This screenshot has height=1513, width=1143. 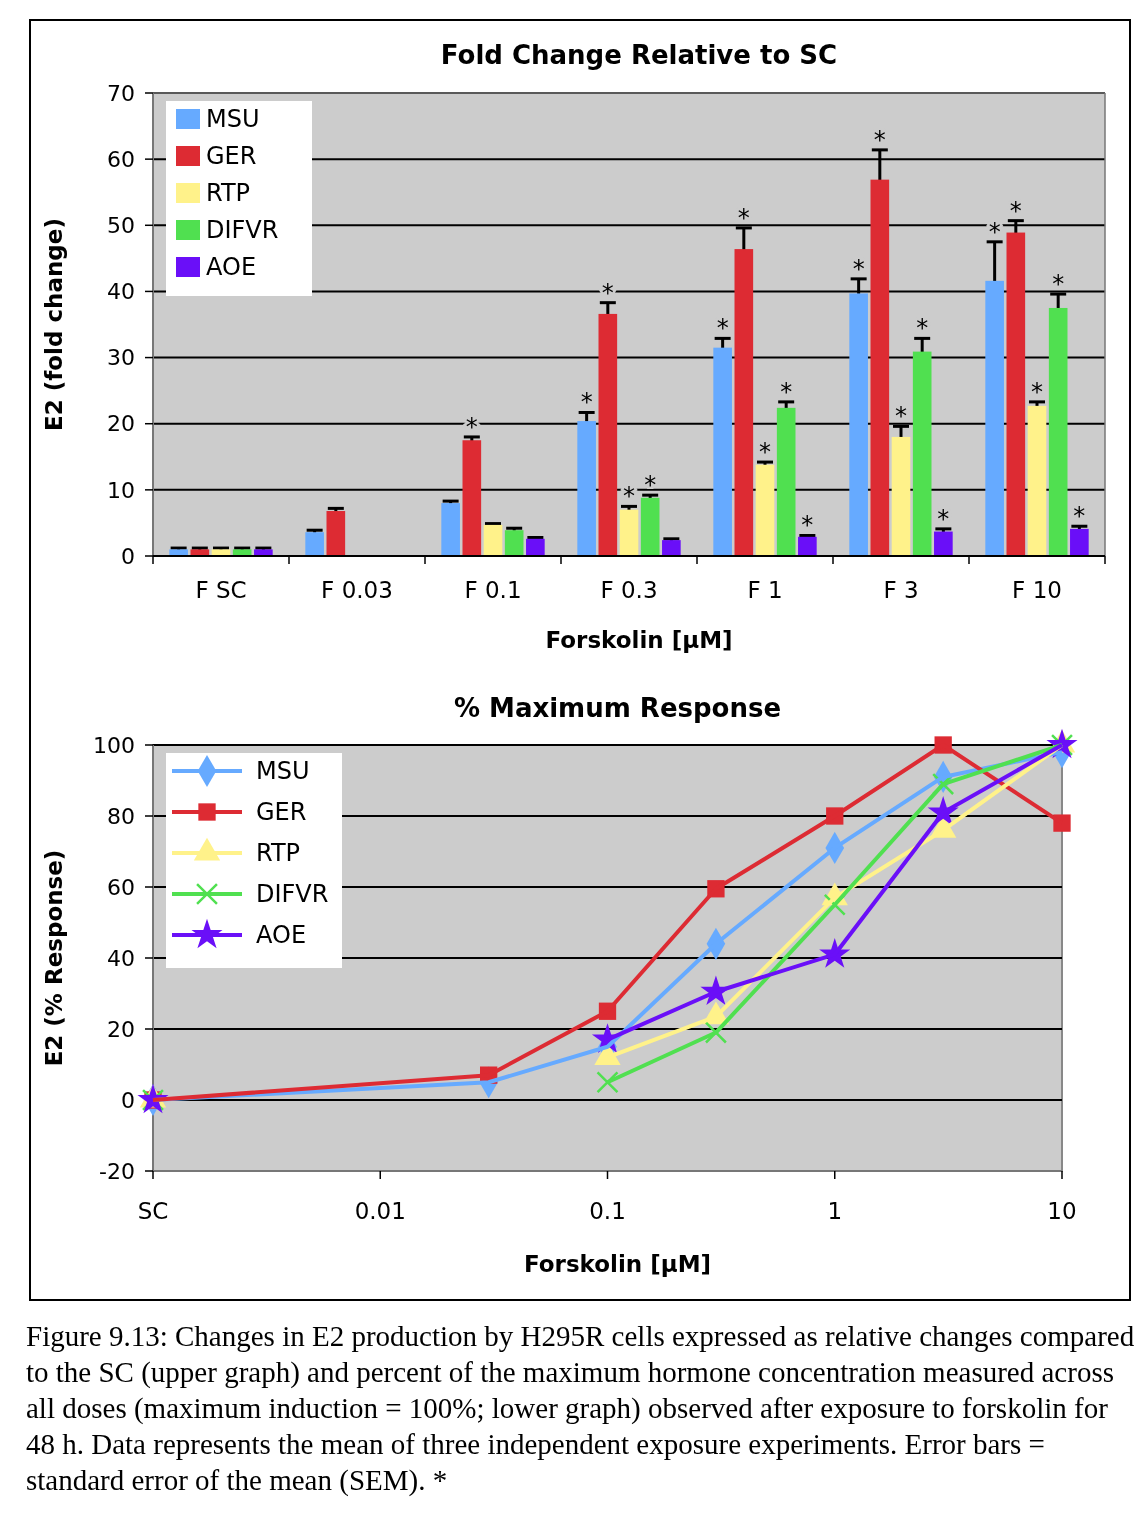 I want to click on x-tick-label: SC, so click(x=153, y=1211).